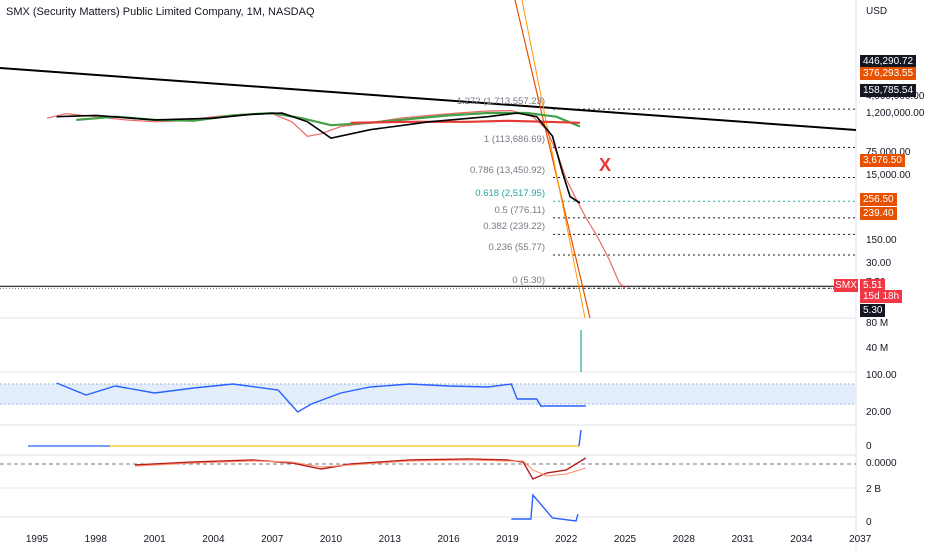 This screenshot has width=932, height=550. What do you see at coordinates (448, 539) in the screenshot?
I see `x-tick-label-7: 2016` at bounding box center [448, 539].